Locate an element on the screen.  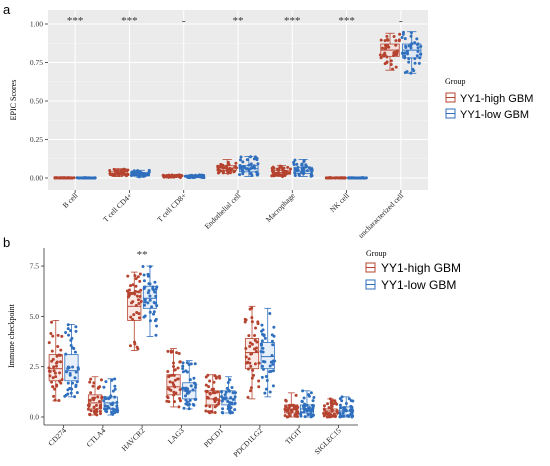
y-tick-label-3: 0.75 is located at coordinates (36, 62).